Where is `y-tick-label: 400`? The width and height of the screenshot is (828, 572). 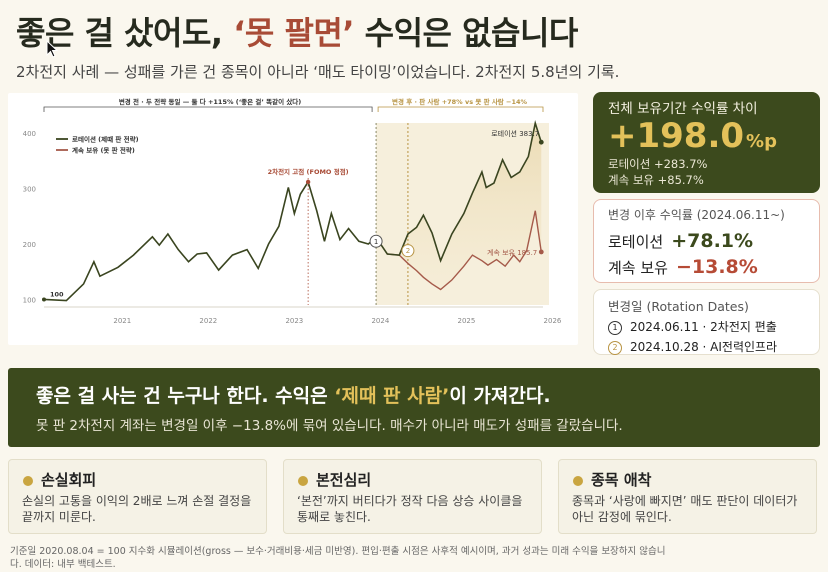
y-tick-label: 400 is located at coordinates (29, 134).